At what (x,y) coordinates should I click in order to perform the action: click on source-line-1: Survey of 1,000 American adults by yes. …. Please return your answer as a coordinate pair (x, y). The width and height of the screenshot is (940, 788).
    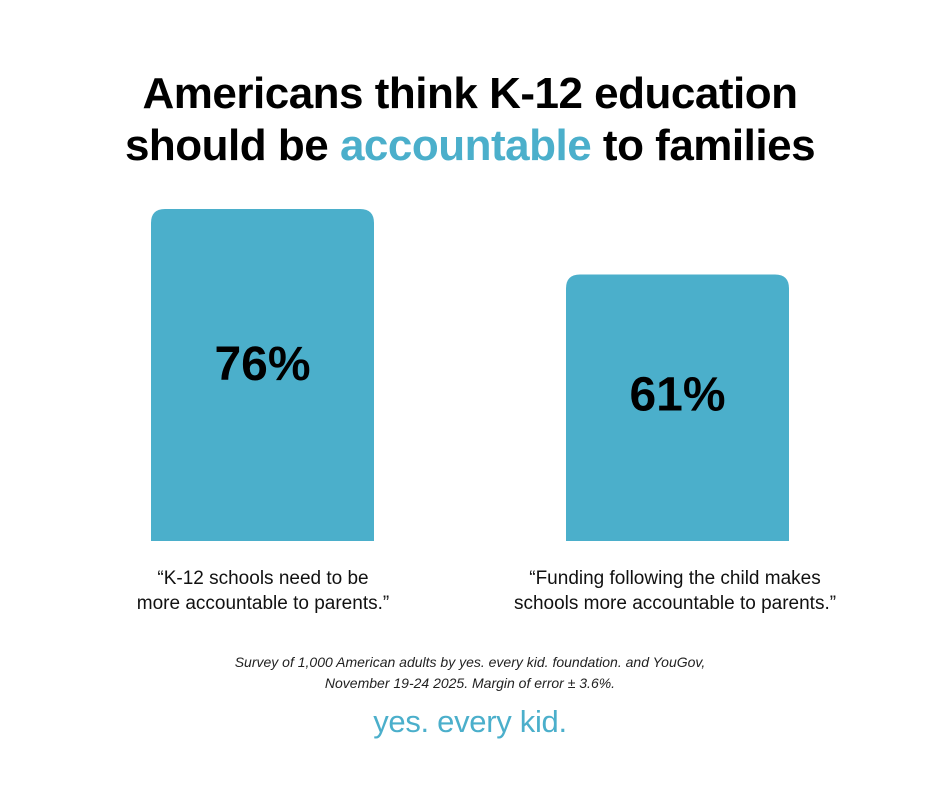
    Looking at the image, I should click on (470, 662).